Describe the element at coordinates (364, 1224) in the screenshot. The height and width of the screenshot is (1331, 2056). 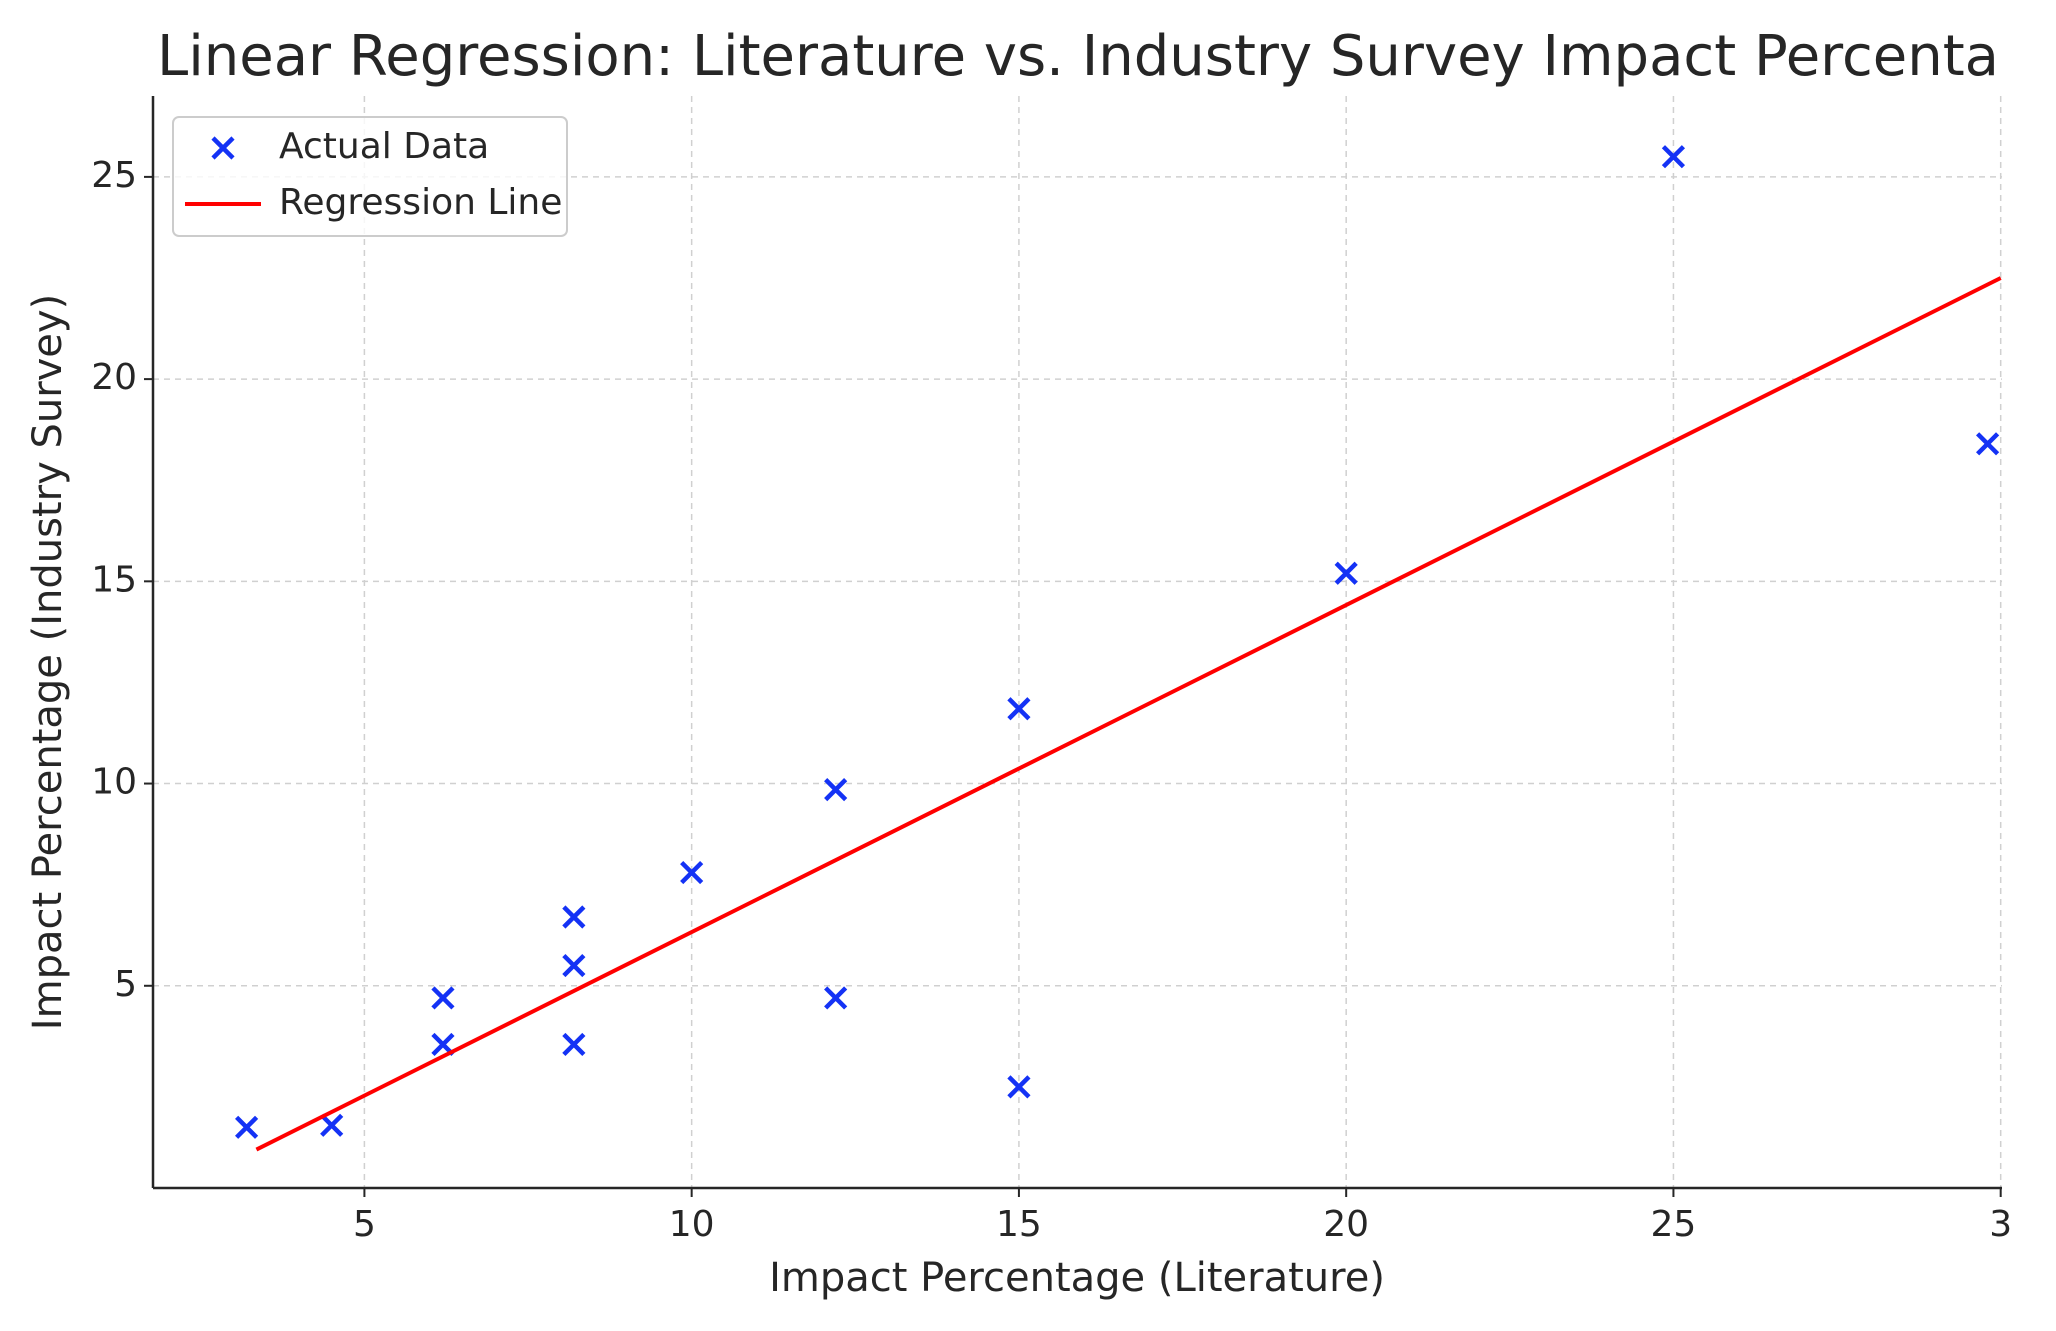
I see `x-tick-label: 5` at that location.